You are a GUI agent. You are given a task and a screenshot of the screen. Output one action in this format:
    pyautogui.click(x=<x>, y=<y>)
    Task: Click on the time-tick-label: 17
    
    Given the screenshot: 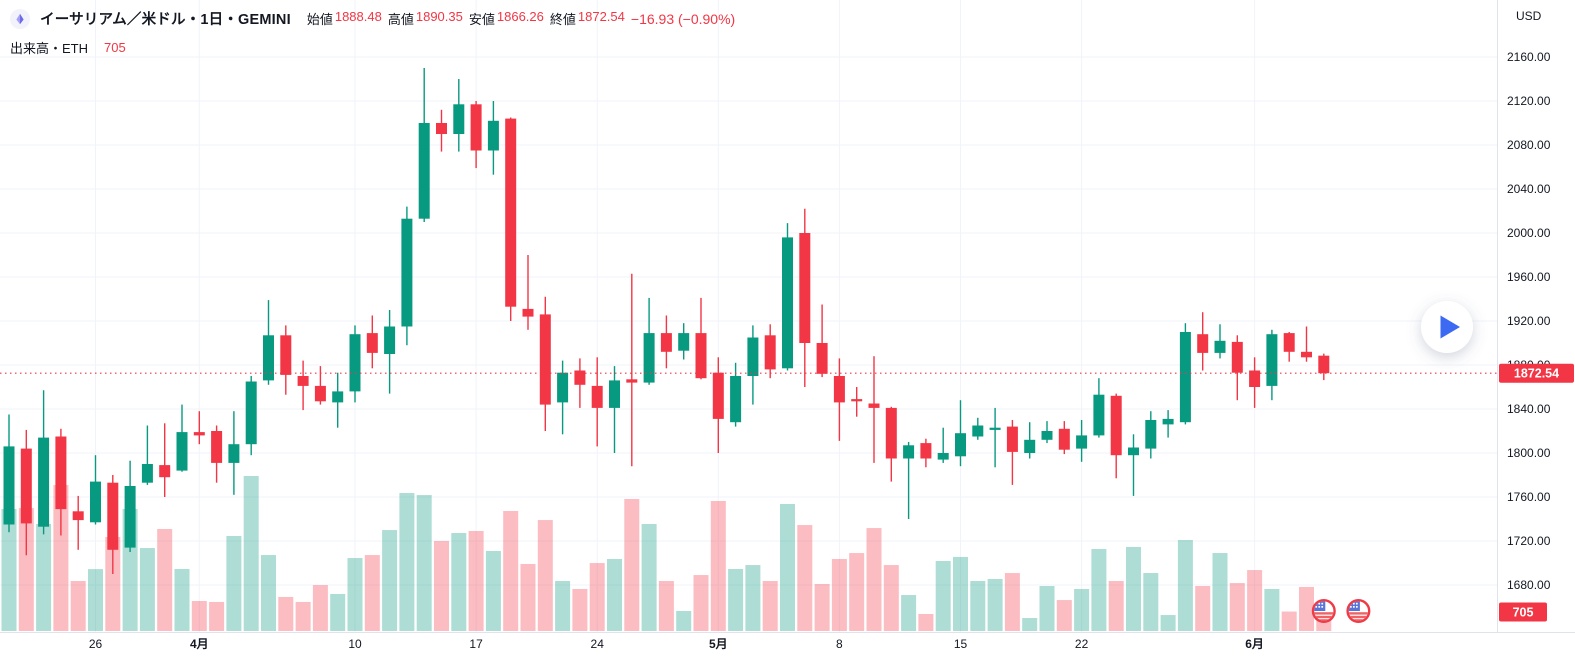 What is the action you would take?
    pyautogui.click(x=476, y=644)
    